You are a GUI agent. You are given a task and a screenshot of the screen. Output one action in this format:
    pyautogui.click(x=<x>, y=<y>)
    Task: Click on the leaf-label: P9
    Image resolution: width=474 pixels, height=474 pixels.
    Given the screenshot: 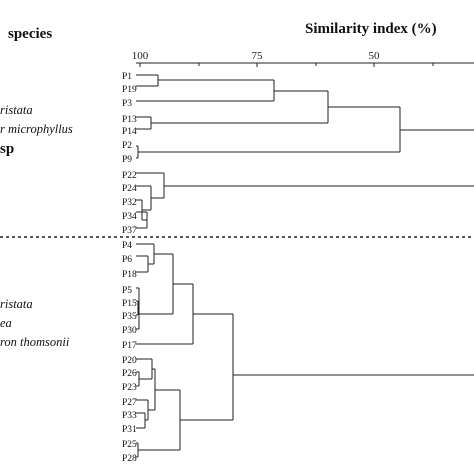 What is the action you would take?
    pyautogui.click(x=127, y=160)
    